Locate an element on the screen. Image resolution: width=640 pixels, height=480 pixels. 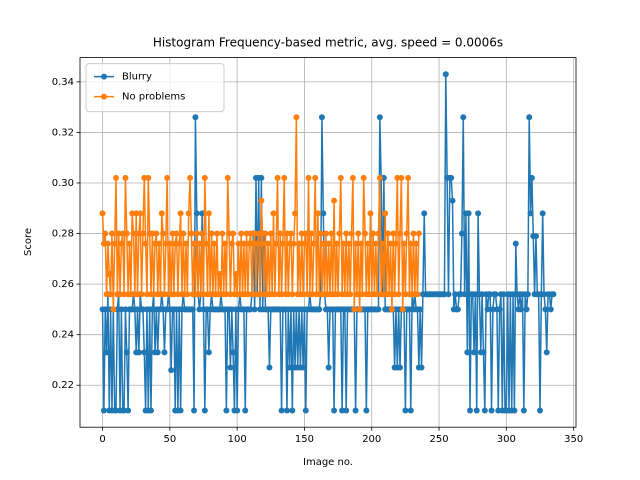
x-tick-label: 0 is located at coordinates (102, 439).